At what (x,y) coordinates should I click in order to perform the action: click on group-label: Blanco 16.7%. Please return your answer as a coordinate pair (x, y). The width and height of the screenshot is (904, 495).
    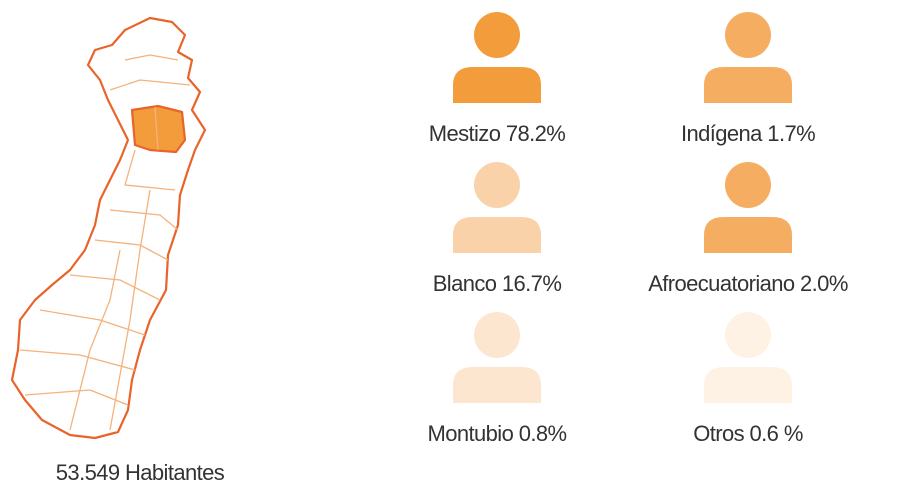
    Looking at the image, I should click on (497, 283).